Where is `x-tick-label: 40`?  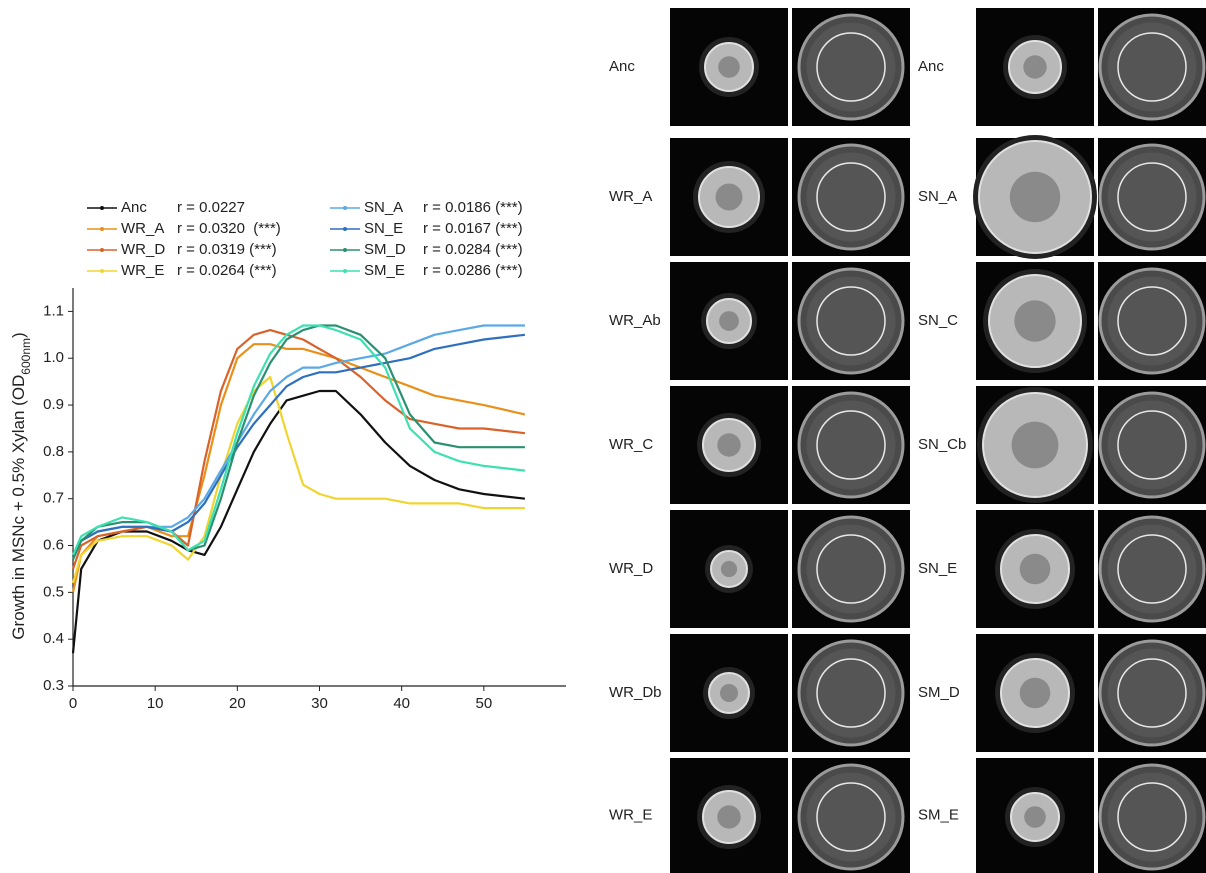 x-tick-label: 40 is located at coordinates (401, 703).